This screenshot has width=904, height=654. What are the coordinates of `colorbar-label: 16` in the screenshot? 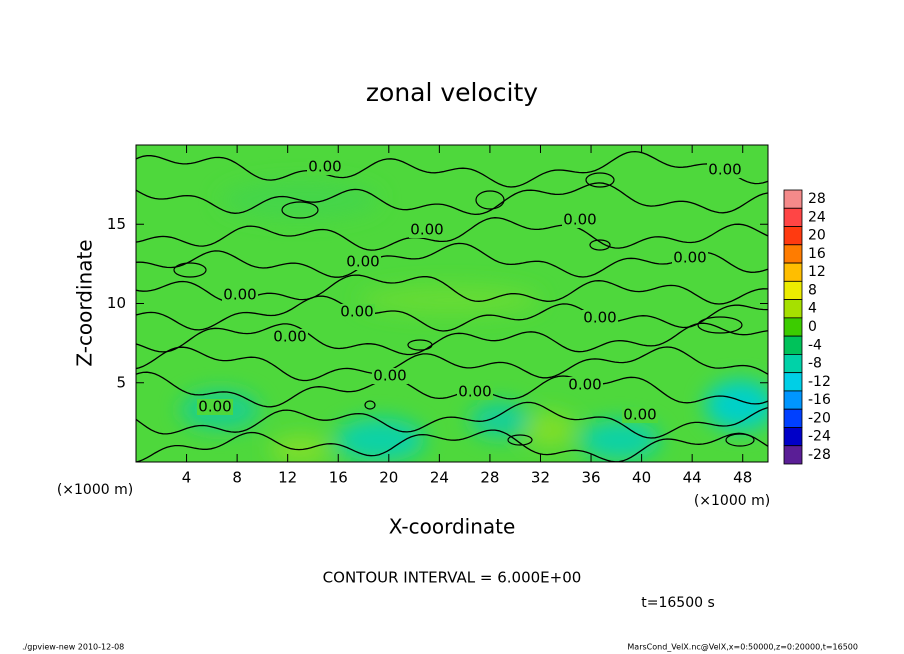 It's located at (817, 254).